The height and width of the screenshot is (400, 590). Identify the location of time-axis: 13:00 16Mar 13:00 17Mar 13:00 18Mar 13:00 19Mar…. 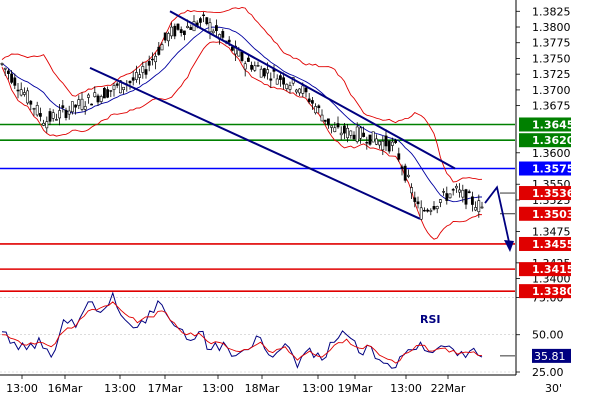
(284, 385).